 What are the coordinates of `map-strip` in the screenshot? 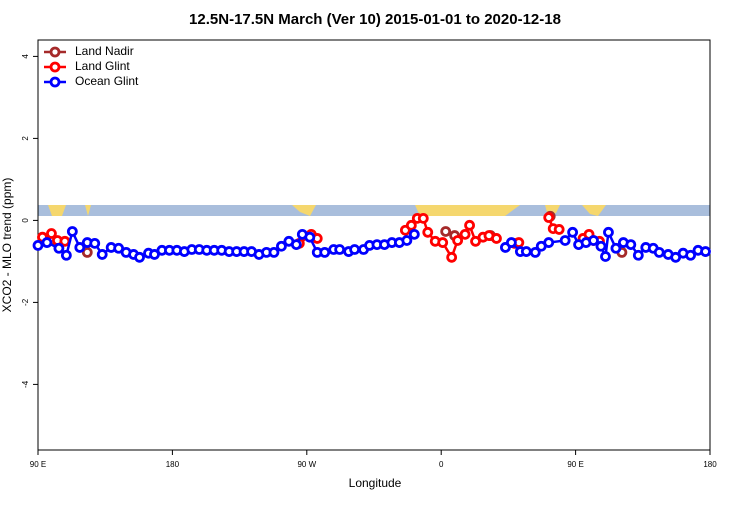 It's located at (374, 210).